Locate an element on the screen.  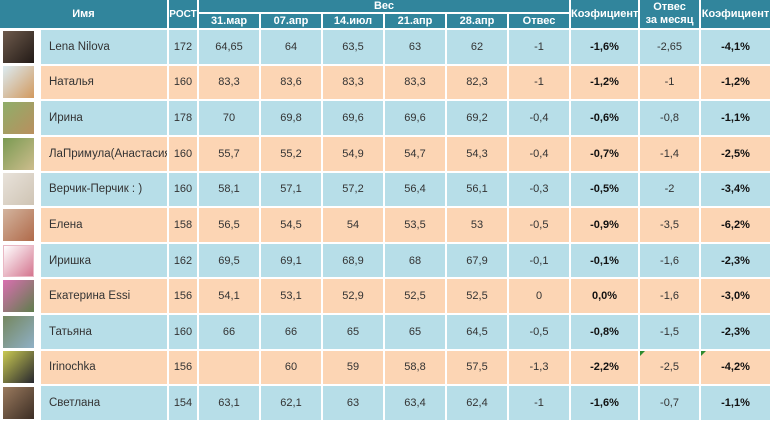
weight-cell-5: 54,3 is located at coordinates (477, 153).